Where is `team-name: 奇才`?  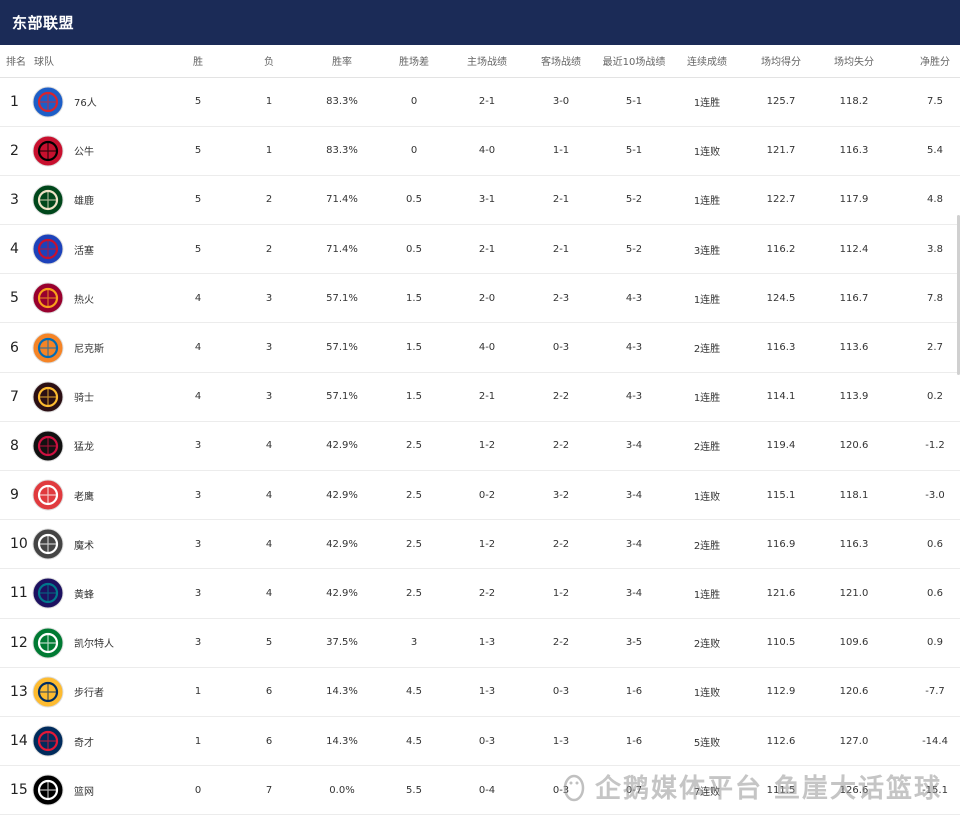 team-name: 奇才 is located at coordinates (84, 743).